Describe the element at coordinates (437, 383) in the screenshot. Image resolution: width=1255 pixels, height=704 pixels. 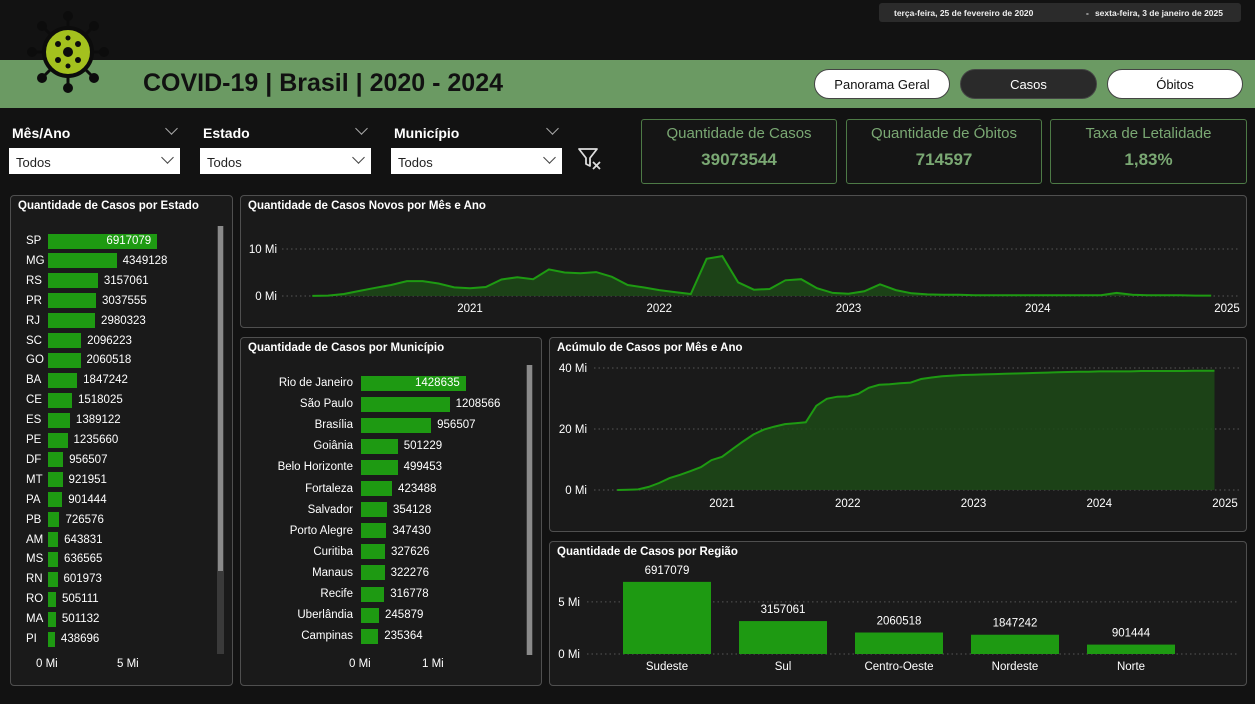
I see `bar-value-label: 1428635` at that location.